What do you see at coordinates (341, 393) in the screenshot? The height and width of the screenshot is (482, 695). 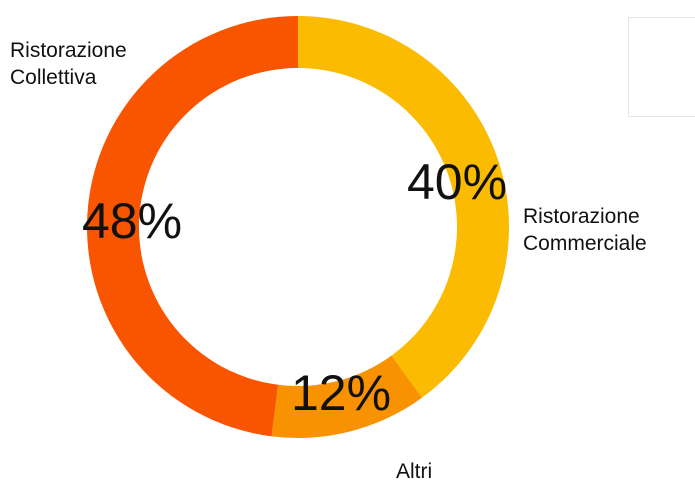 I see `percent-label-altri: 12%` at bounding box center [341, 393].